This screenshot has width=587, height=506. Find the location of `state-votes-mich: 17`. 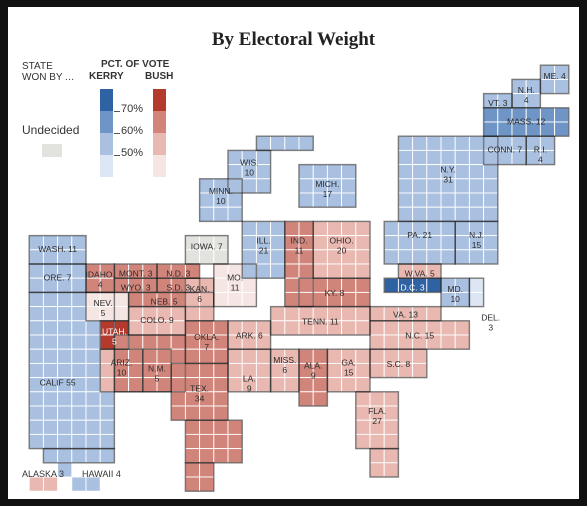

state-votes-mich: 17 is located at coordinates (328, 194).